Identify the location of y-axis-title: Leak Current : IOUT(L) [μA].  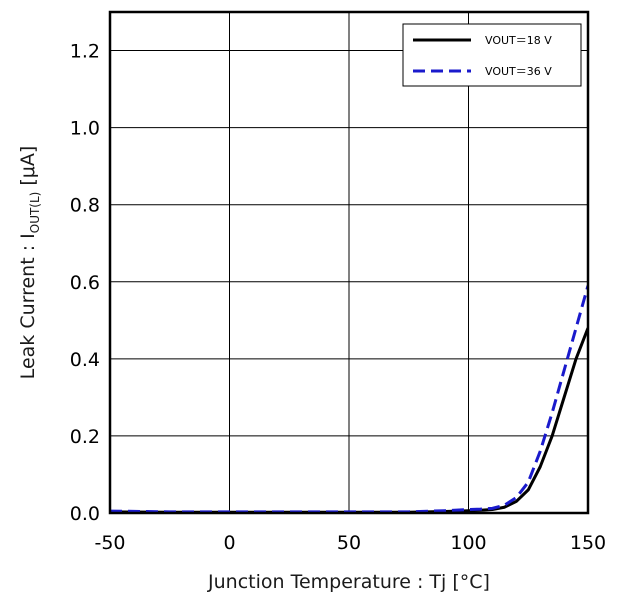
(29, 263).